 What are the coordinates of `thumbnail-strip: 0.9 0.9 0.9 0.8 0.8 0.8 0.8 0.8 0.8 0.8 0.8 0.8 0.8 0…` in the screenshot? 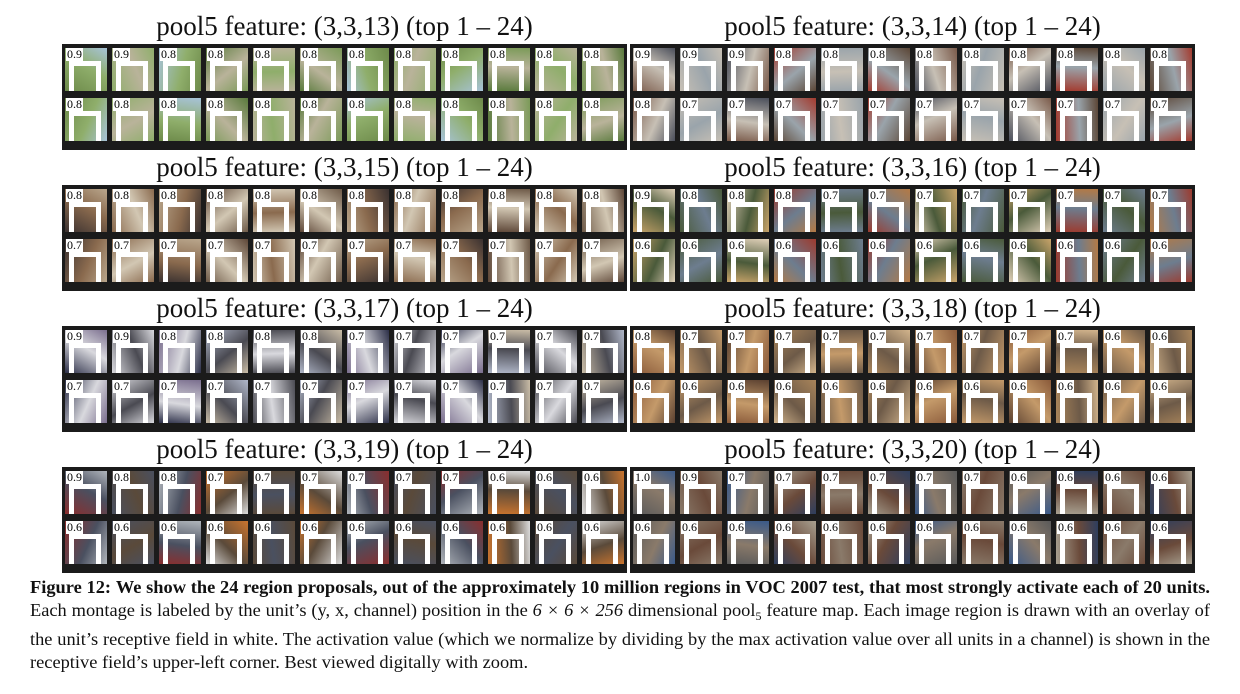 It's located at (912, 97).